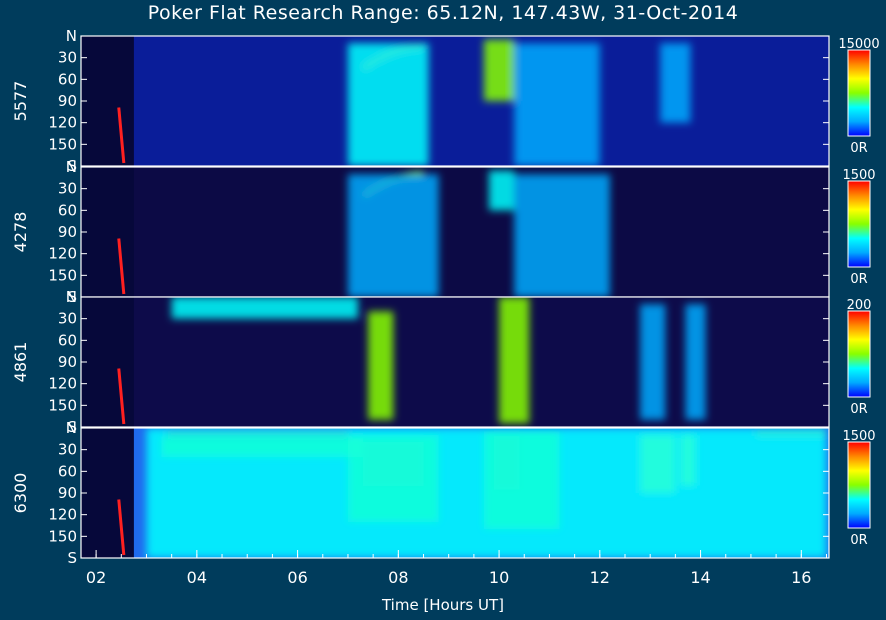 This screenshot has height=620, width=886. What do you see at coordinates (443, 605) in the screenshot?
I see `x-axis-label: Time [Hours UT]` at bounding box center [443, 605].